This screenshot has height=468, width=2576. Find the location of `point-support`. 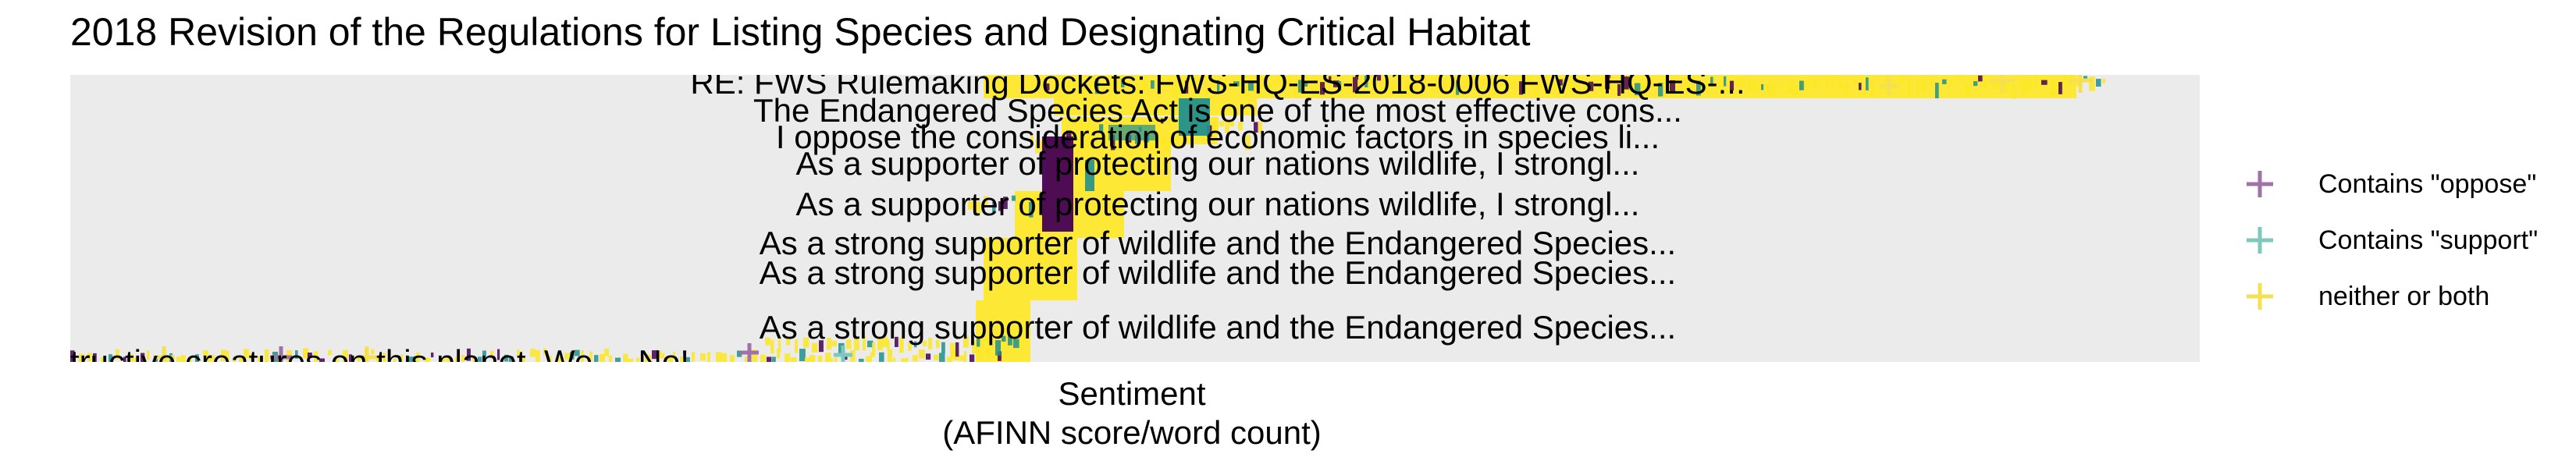

point-support is located at coordinates (843, 354).